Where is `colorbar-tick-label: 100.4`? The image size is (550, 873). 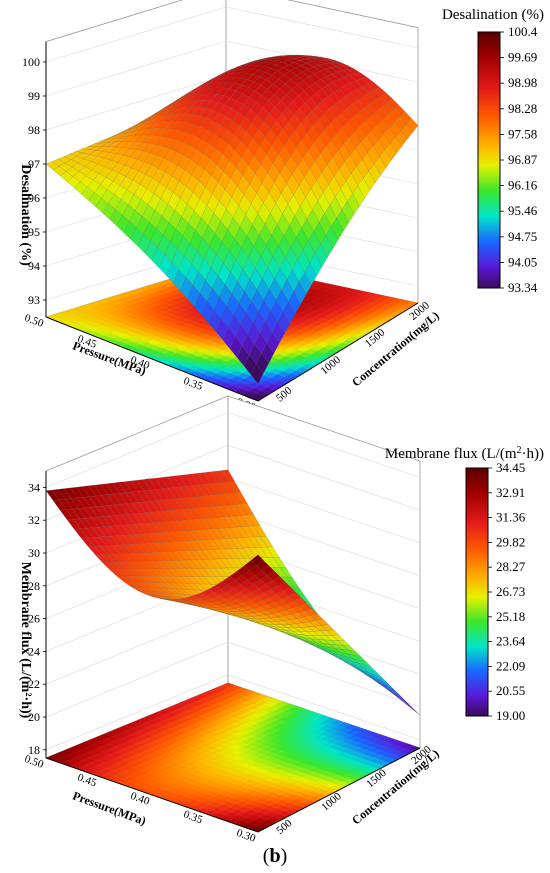 colorbar-tick-label: 100.4 is located at coordinates (523, 31).